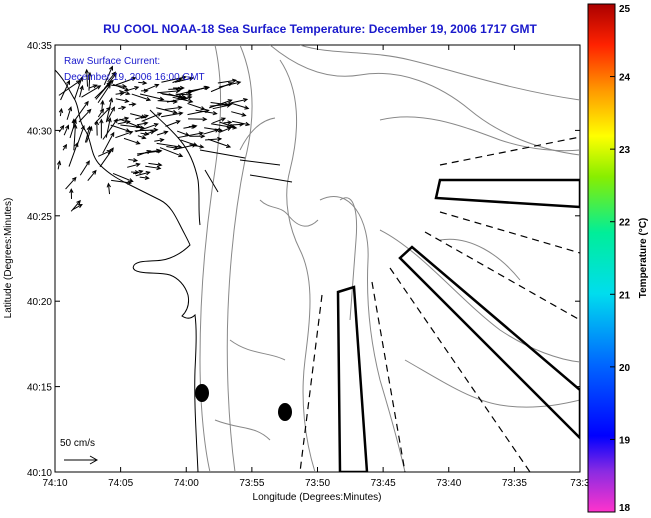  Describe the element at coordinates (625, 223) in the screenshot. I see `colorbar-tick-label: 22` at that location.